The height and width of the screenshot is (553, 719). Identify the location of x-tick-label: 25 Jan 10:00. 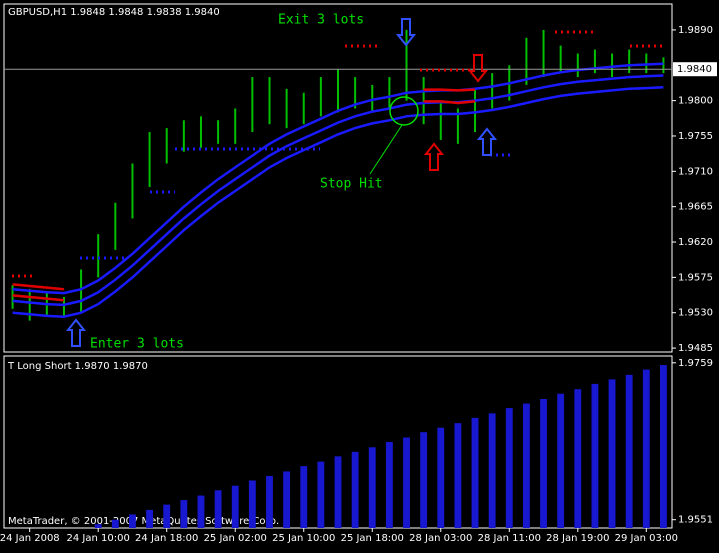
(303, 538).